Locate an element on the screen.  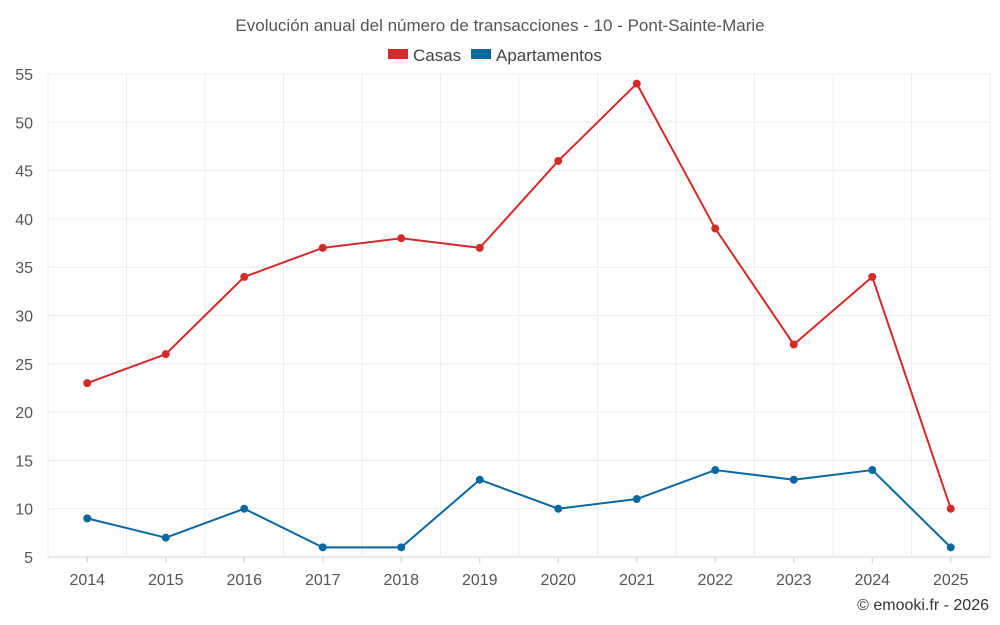
x-tick-label: 2016 is located at coordinates (244, 580).